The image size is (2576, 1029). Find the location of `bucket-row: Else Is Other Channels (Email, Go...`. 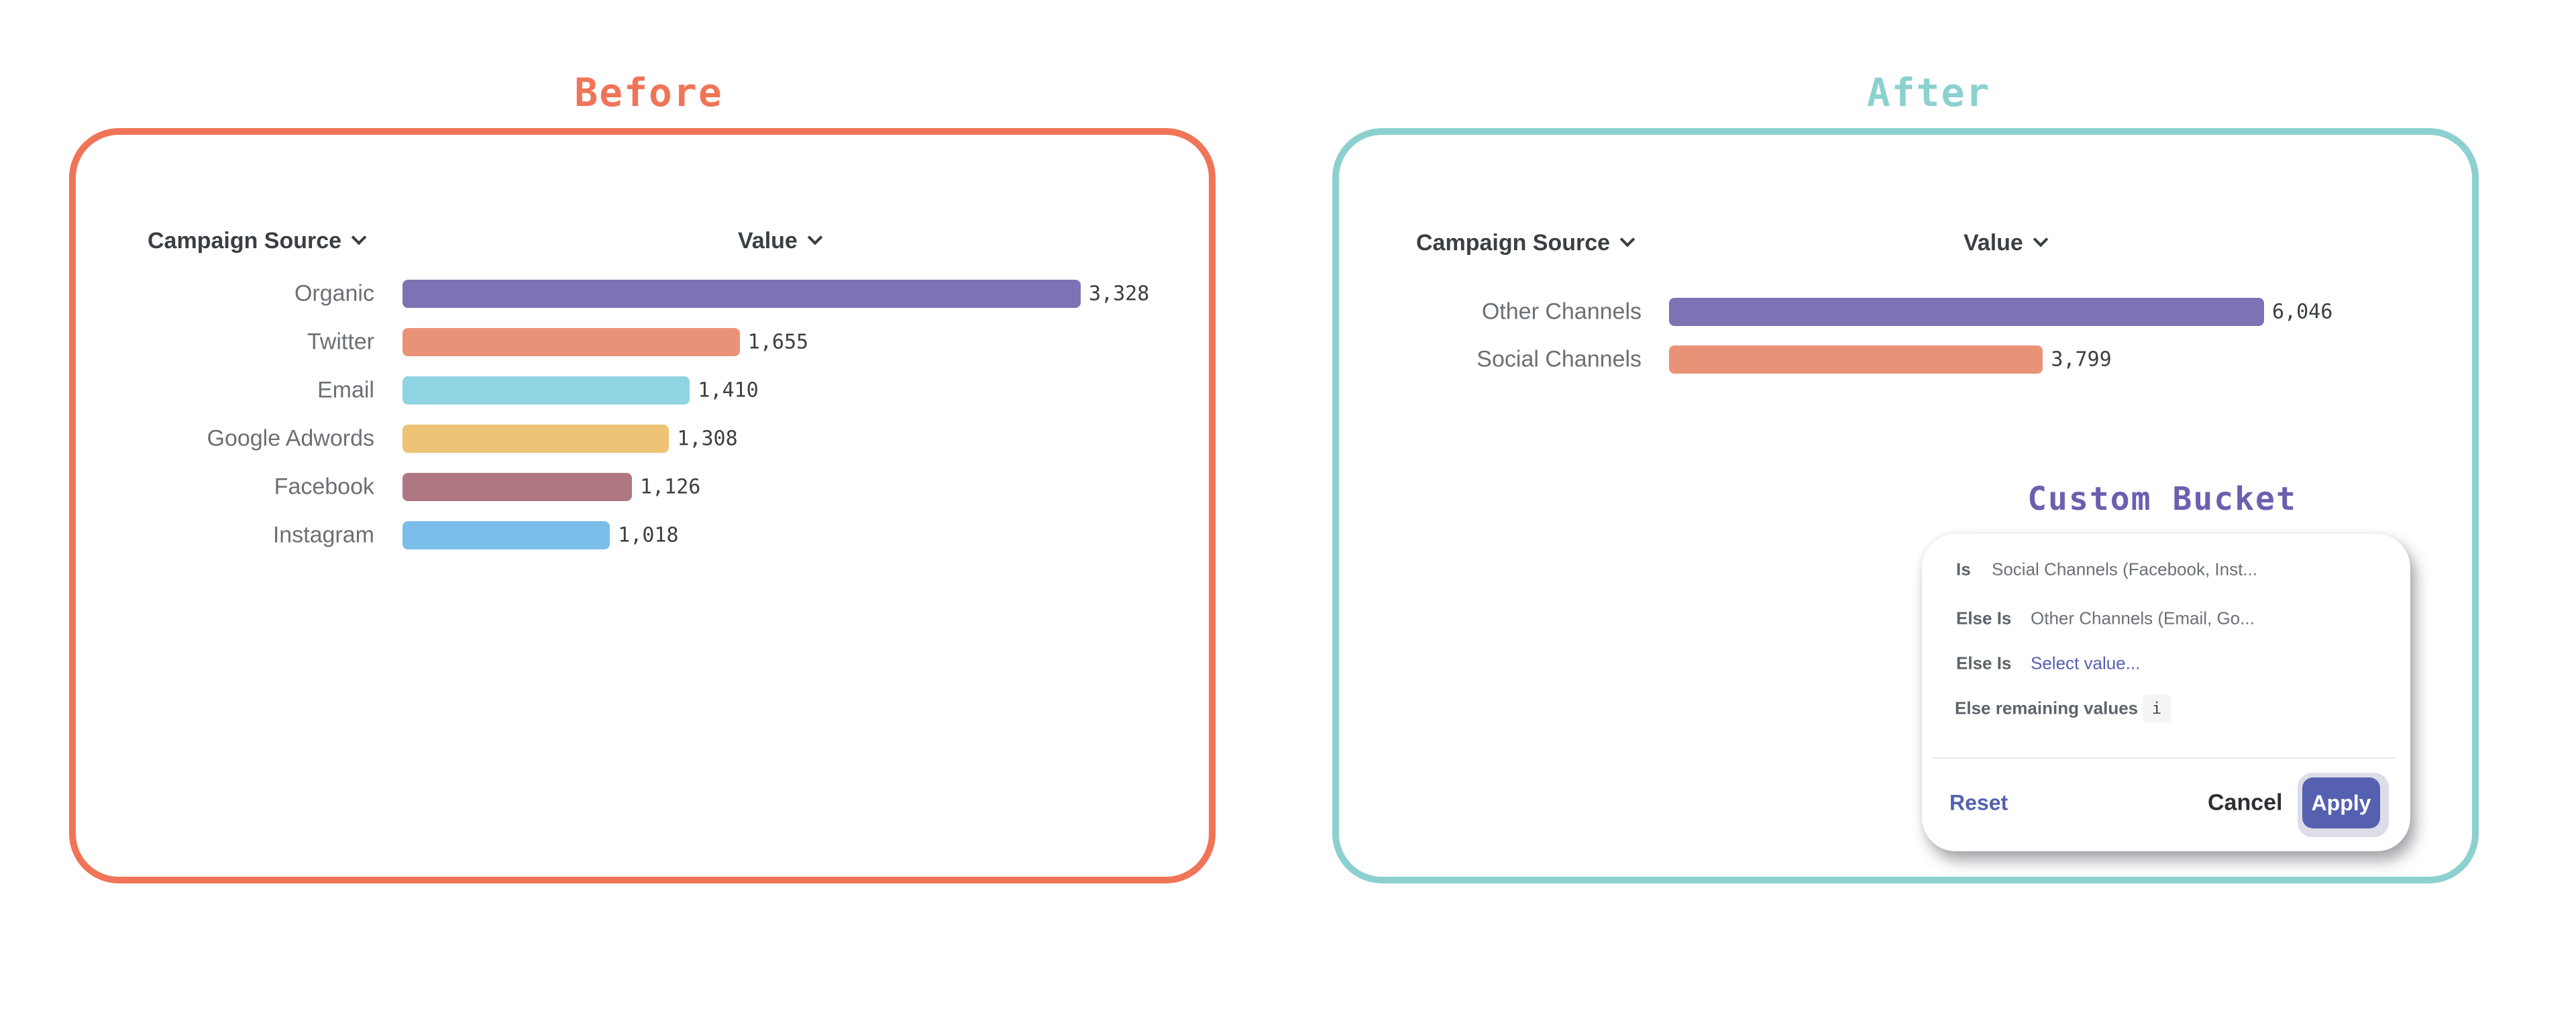

bucket-row: Else Is Other Channels (Email, Go... is located at coordinates (2105, 618).